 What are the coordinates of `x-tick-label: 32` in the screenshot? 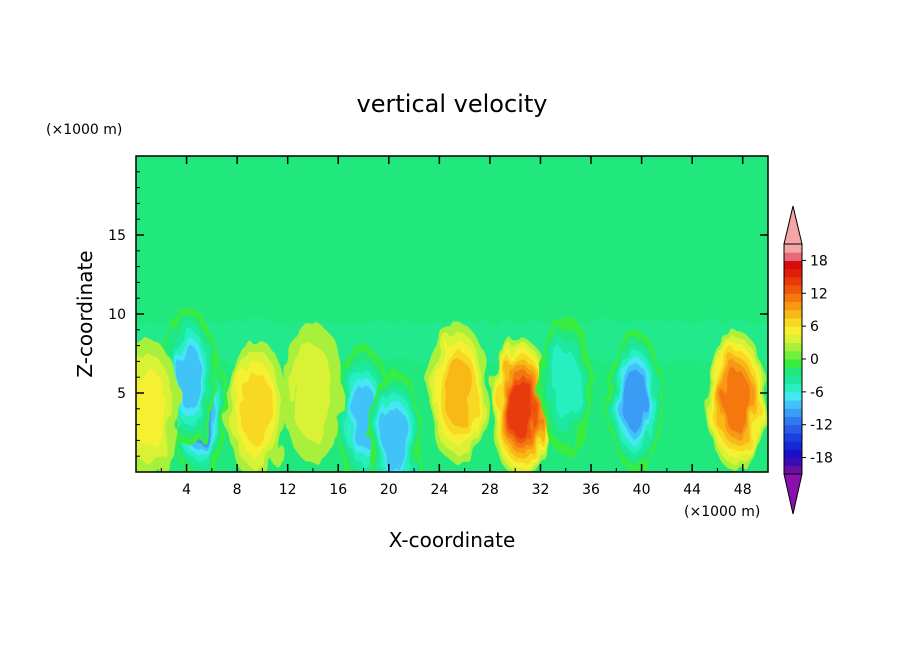 It's located at (541, 490).